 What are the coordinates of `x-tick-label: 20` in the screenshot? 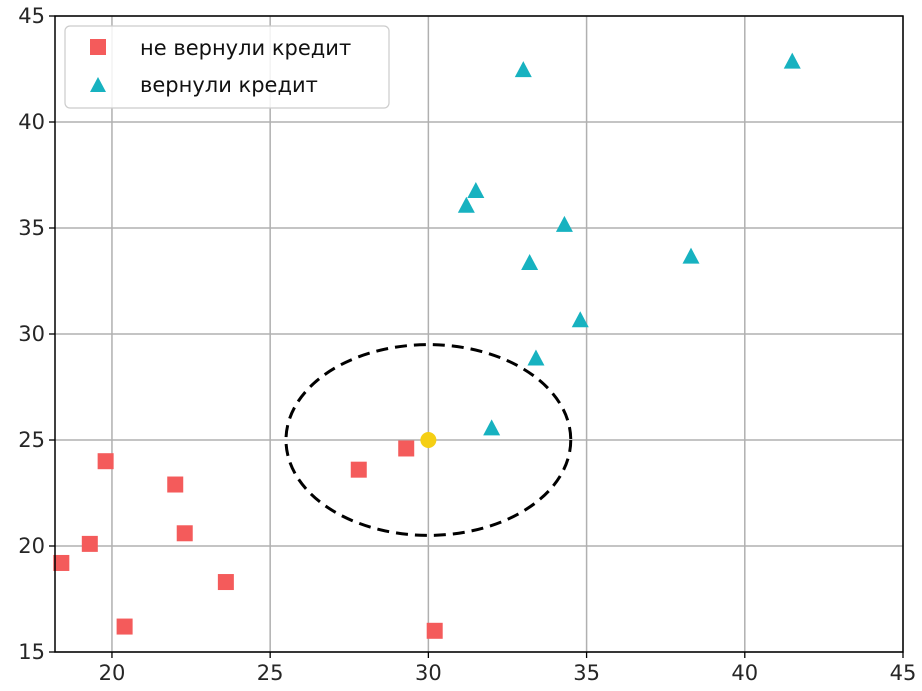 It's located at (112, 673).